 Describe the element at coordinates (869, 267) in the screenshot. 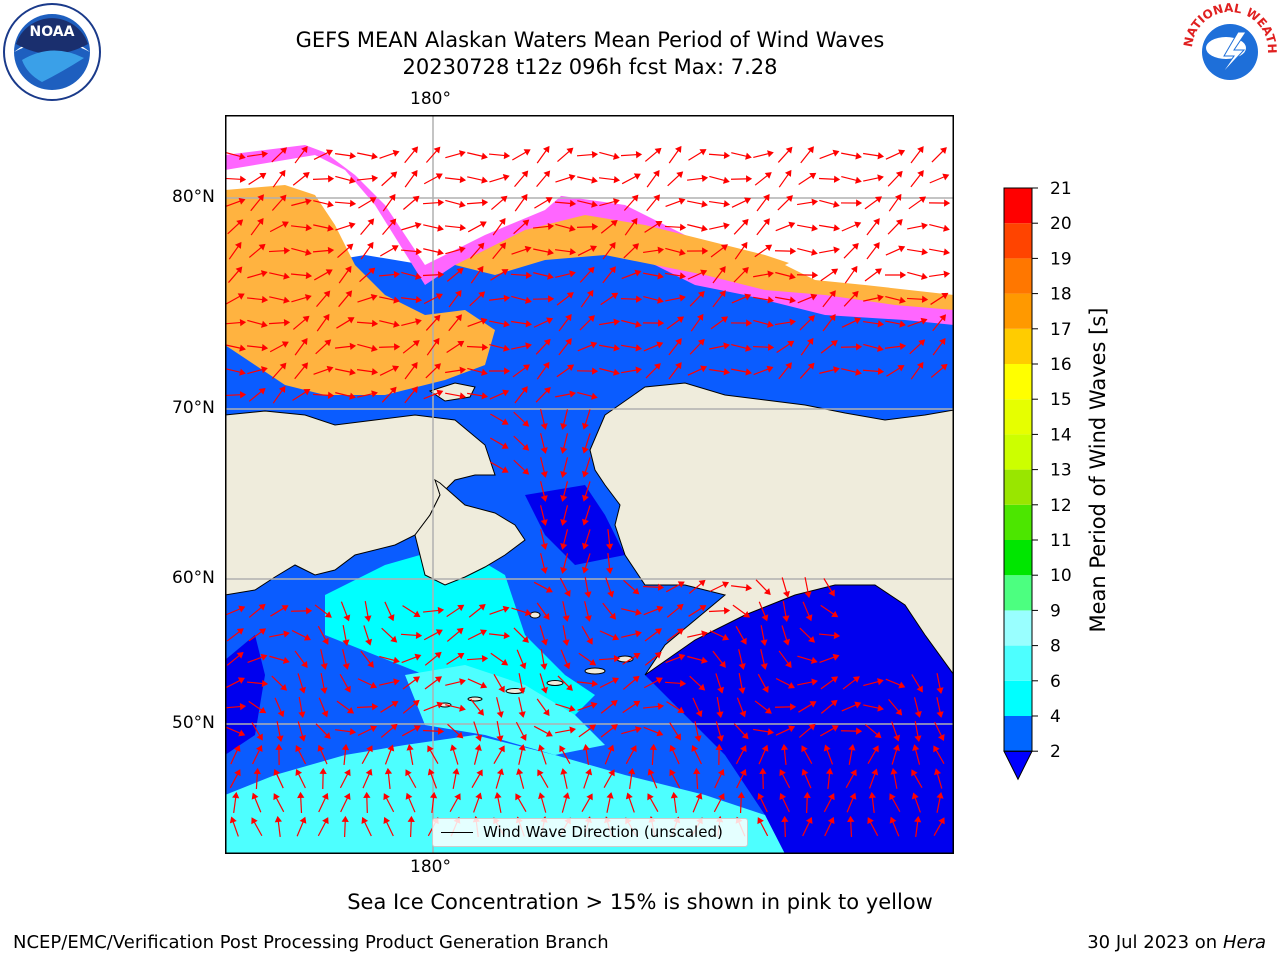

I see `no-data-beaufort` at that location.